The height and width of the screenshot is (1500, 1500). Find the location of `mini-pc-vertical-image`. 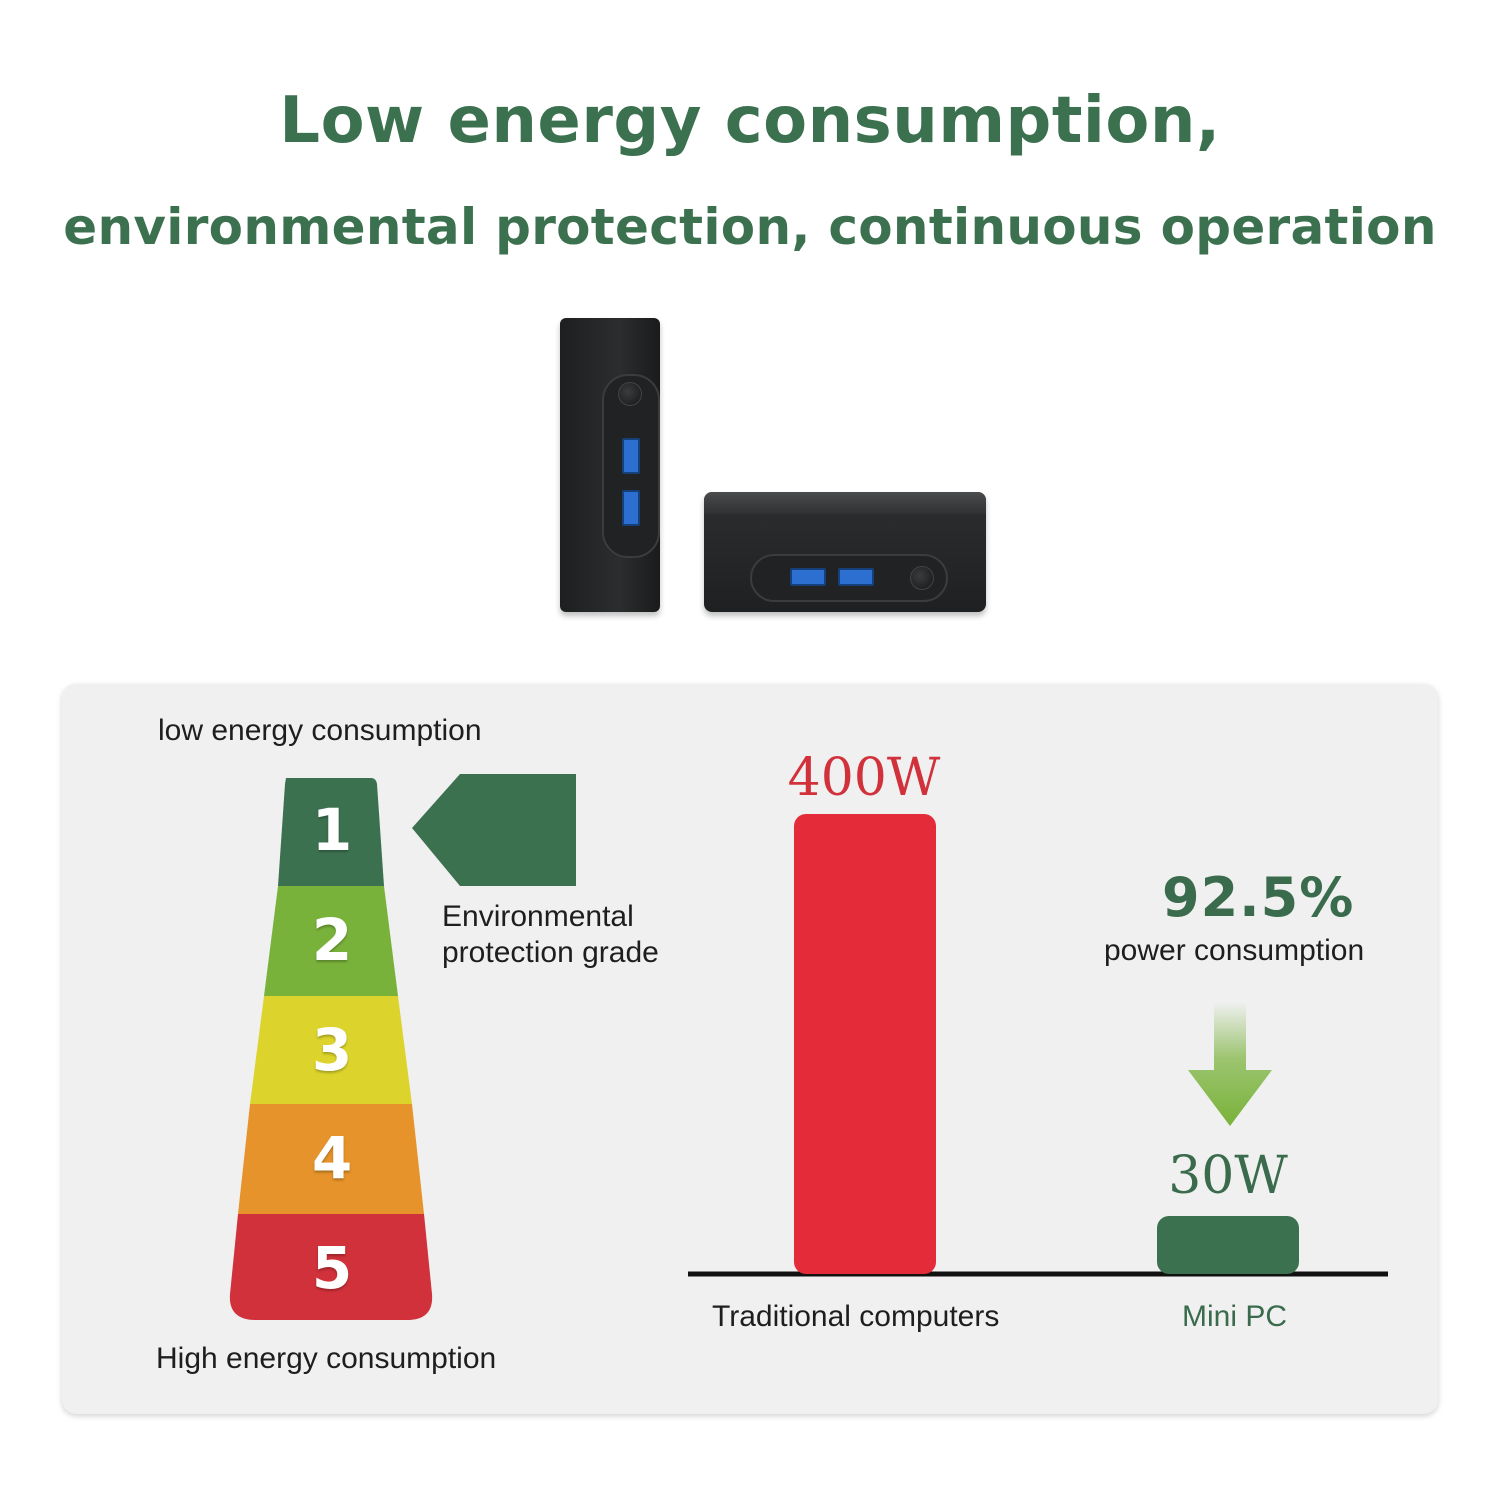

mini-pc-vertical-image is located at coordinates (610, 465).